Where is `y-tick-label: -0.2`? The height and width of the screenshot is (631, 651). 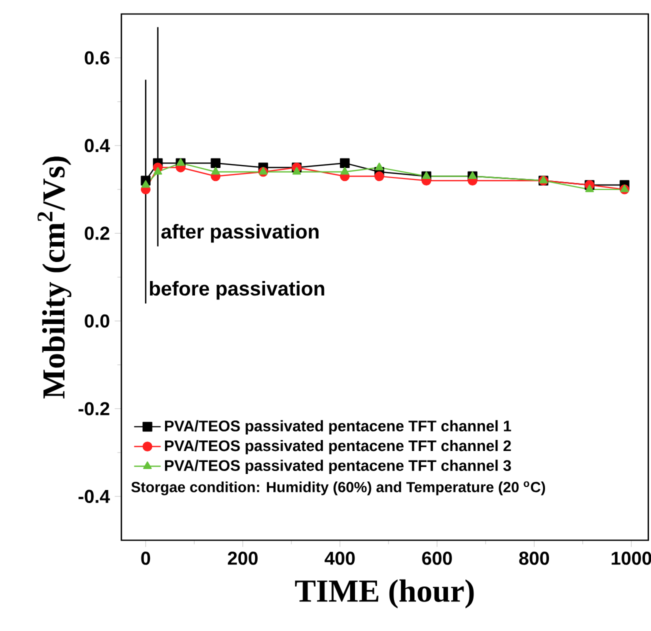
y-tick-label: -0.2 is located at coordinates (94, 409).